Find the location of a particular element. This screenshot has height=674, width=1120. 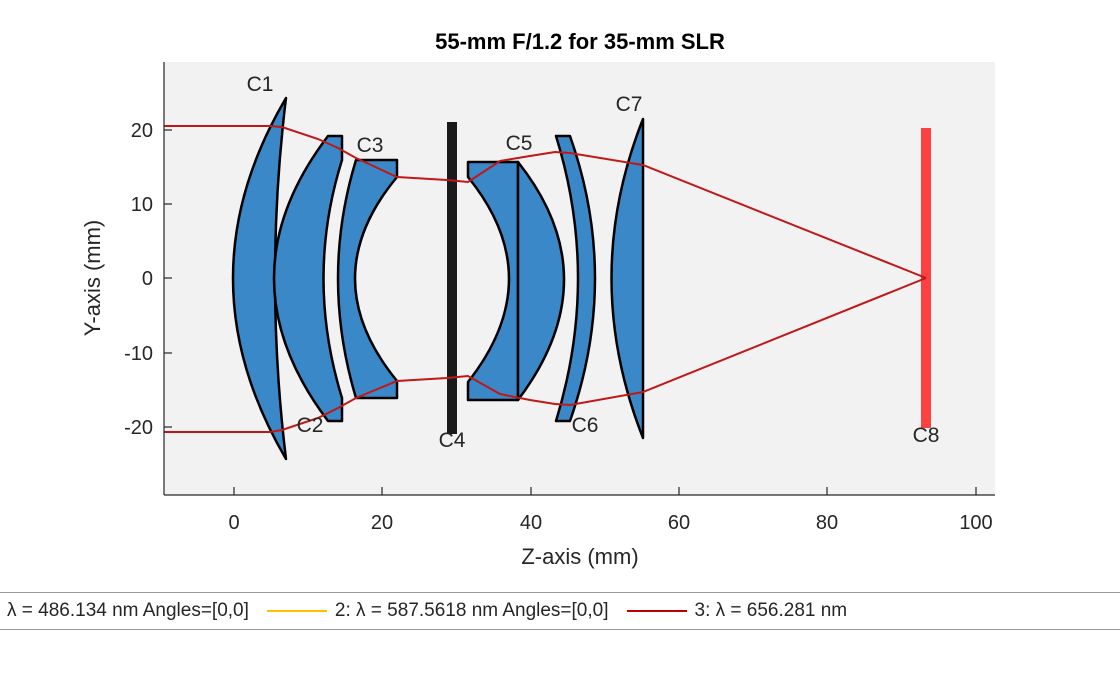

surface-label-c7: C7 is located at coordinates (629, 104).